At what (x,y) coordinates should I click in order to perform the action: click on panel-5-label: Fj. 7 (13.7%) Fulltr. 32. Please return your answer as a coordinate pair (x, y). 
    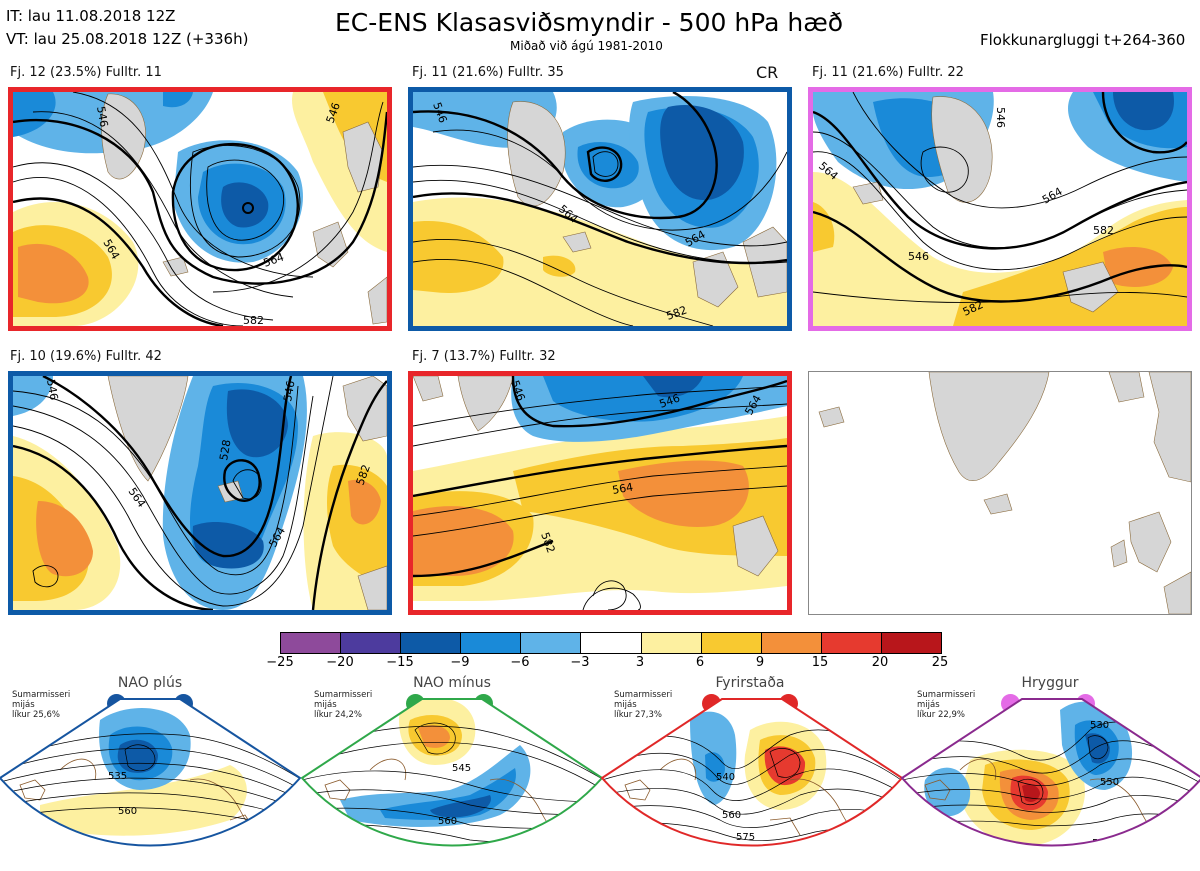
    Looking at the image, I should click on (484, 356).